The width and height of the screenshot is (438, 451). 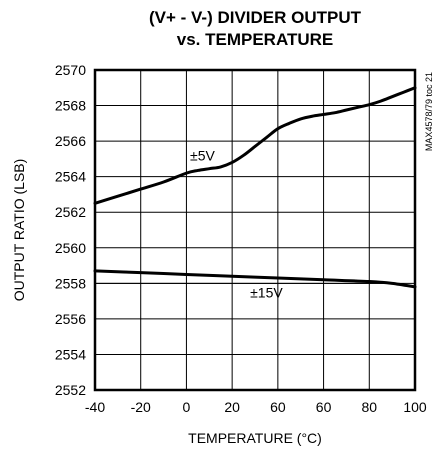 What do you see at coordinates (255, 438) in the screenshot?
I see `x-axis-title: TEMPERATURE (°C)` at bounding box center [255, 438].